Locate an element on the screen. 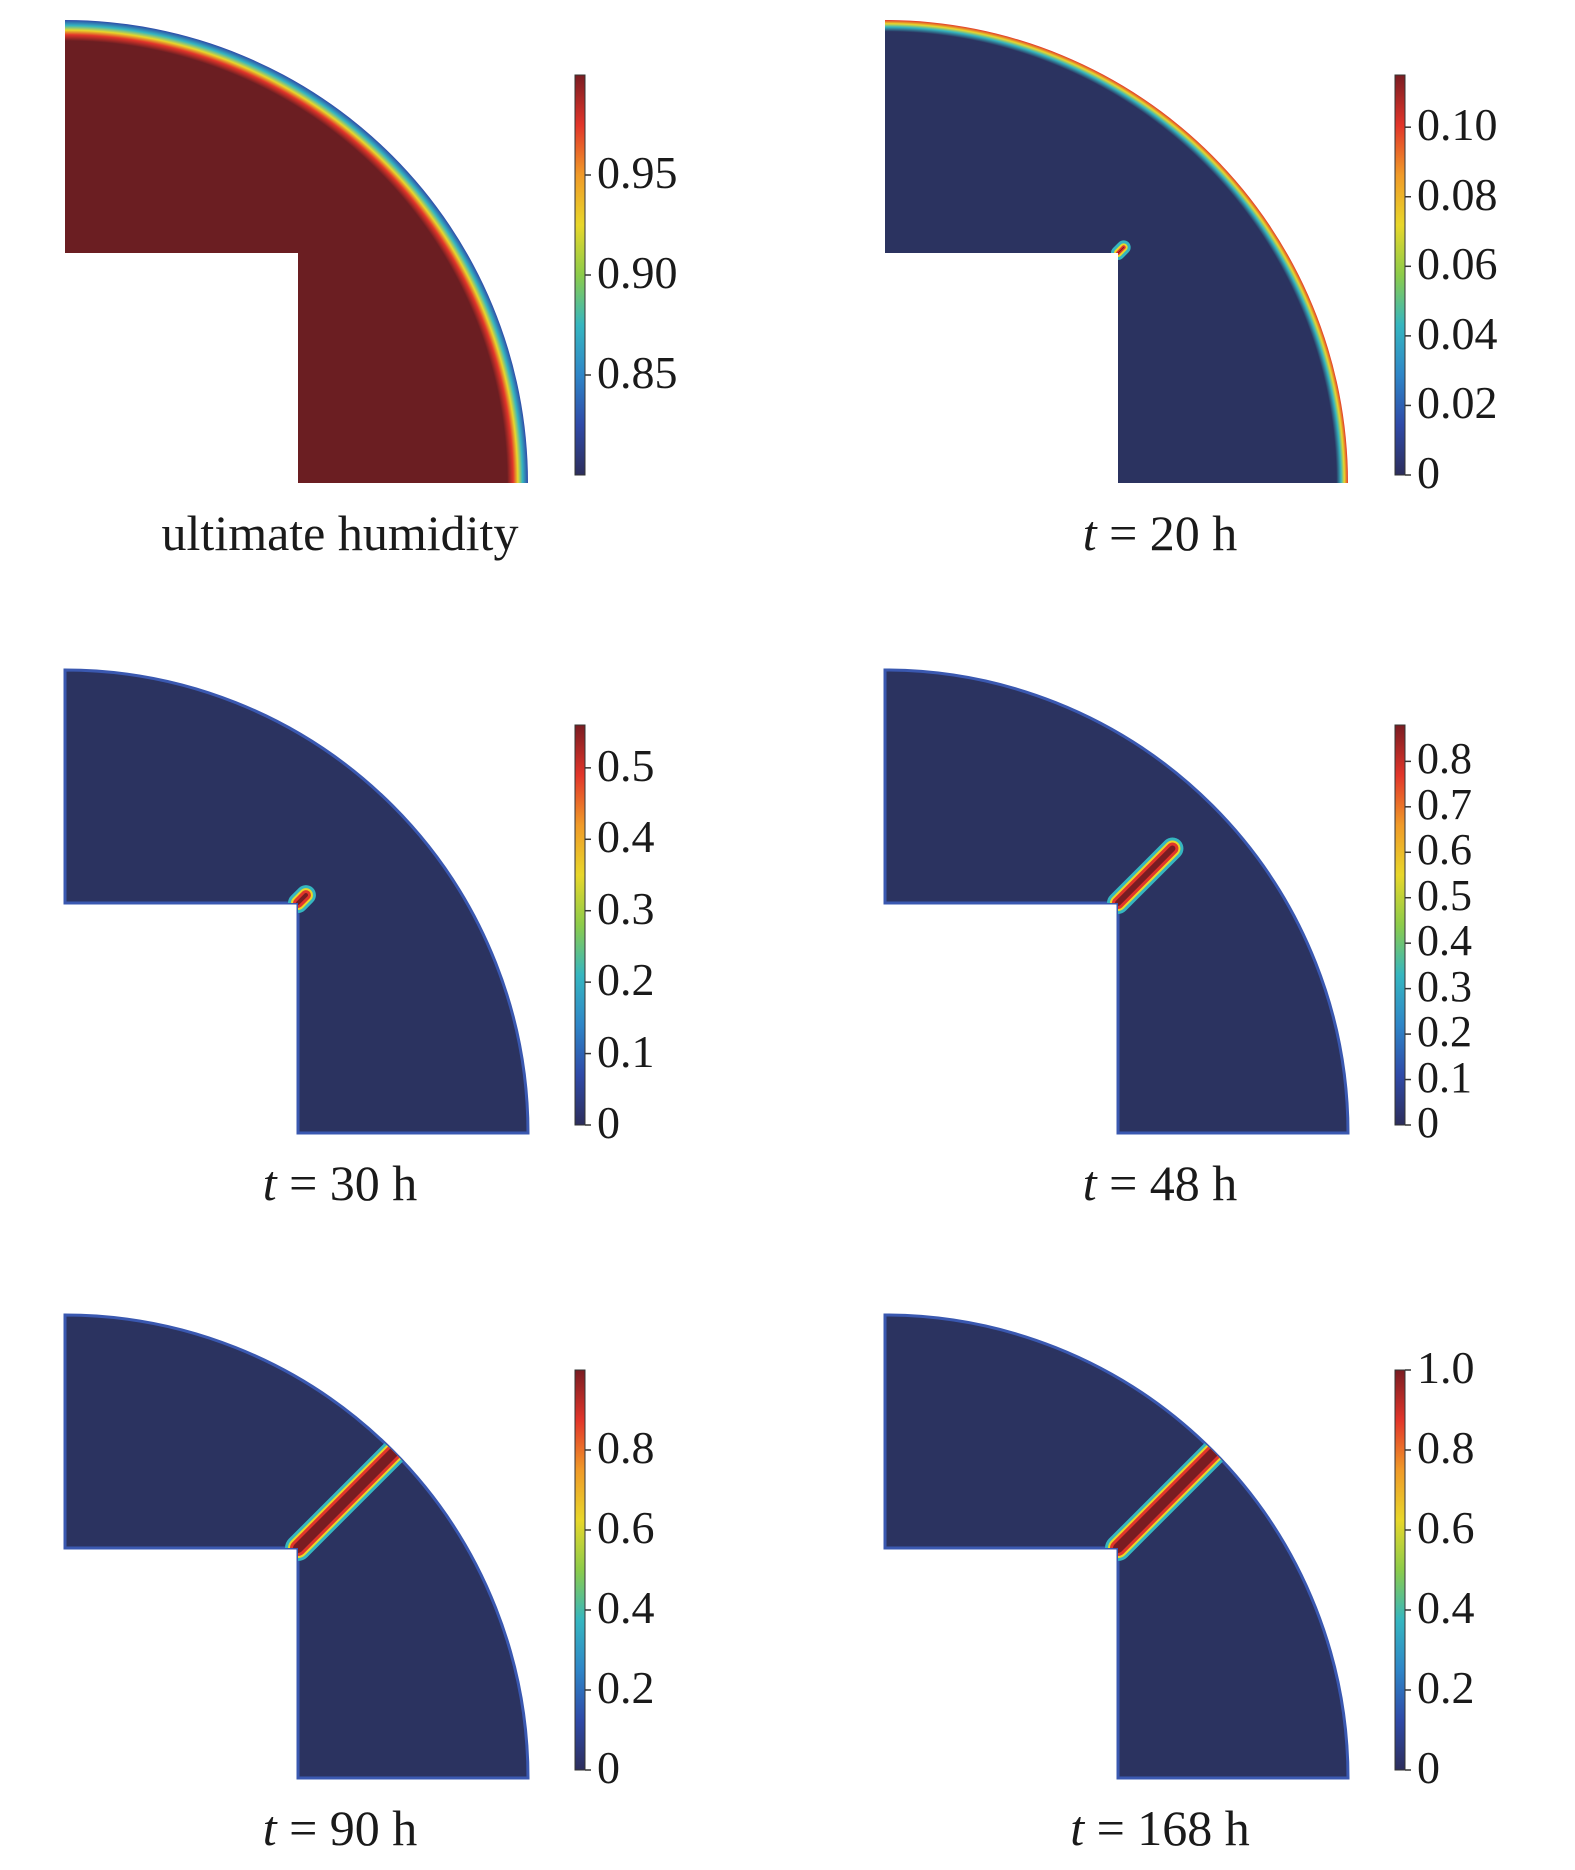 The width and height of the screenshot is (1575, 1870). caption-text: = 48 h is located at coordinates (1167, 1183).